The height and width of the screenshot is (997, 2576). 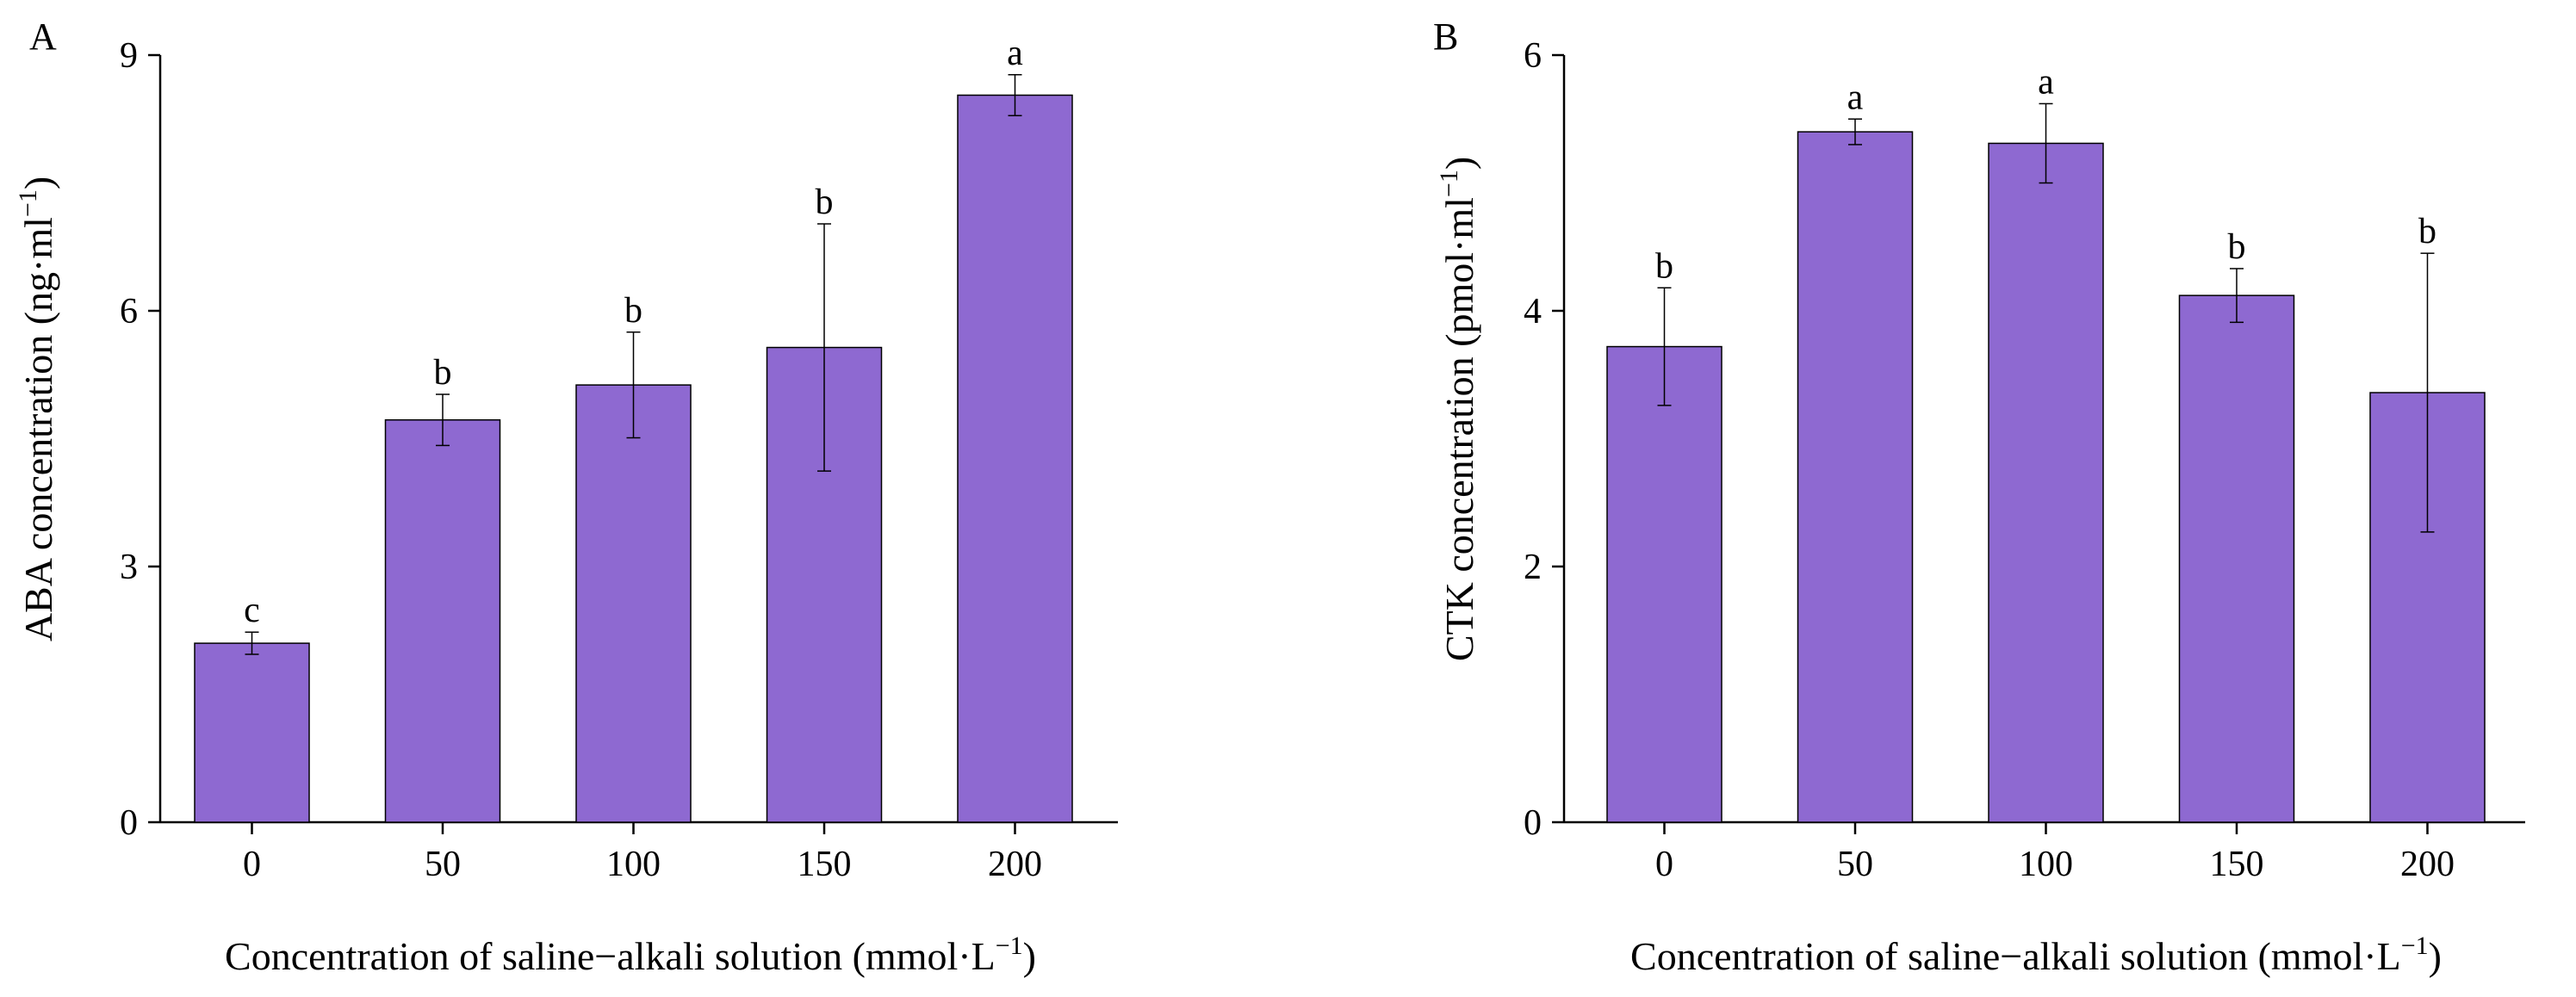 I want to click on x-axis-title-b-sup: −1, so click(x=2415, y=946).